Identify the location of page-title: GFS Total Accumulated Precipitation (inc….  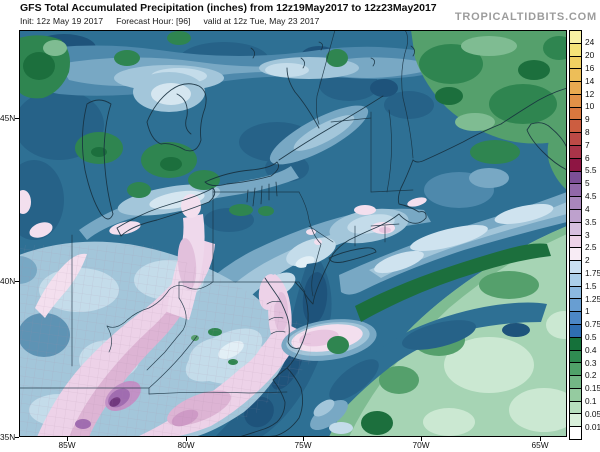
(228, 8).